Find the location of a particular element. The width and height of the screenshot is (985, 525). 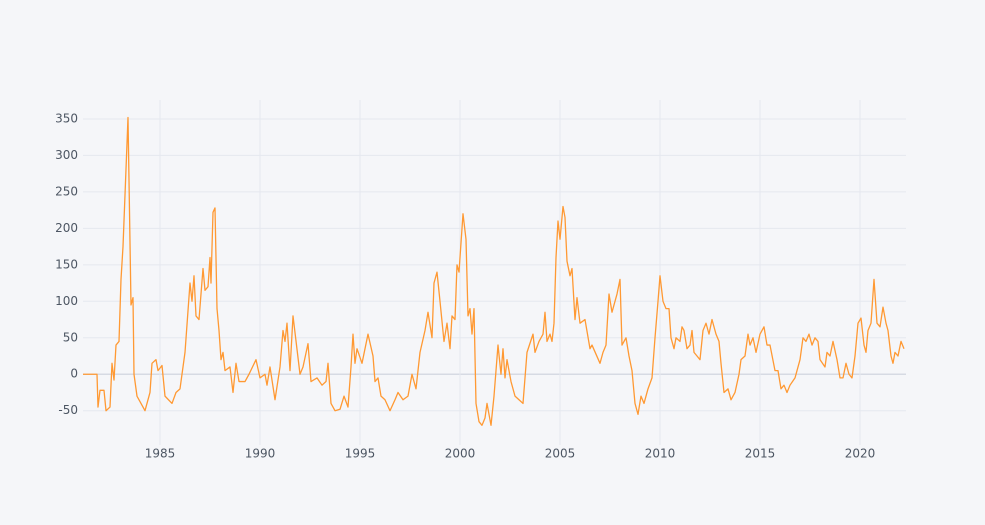

x-tick-label: 2015 is located at coordinates (760, 454).